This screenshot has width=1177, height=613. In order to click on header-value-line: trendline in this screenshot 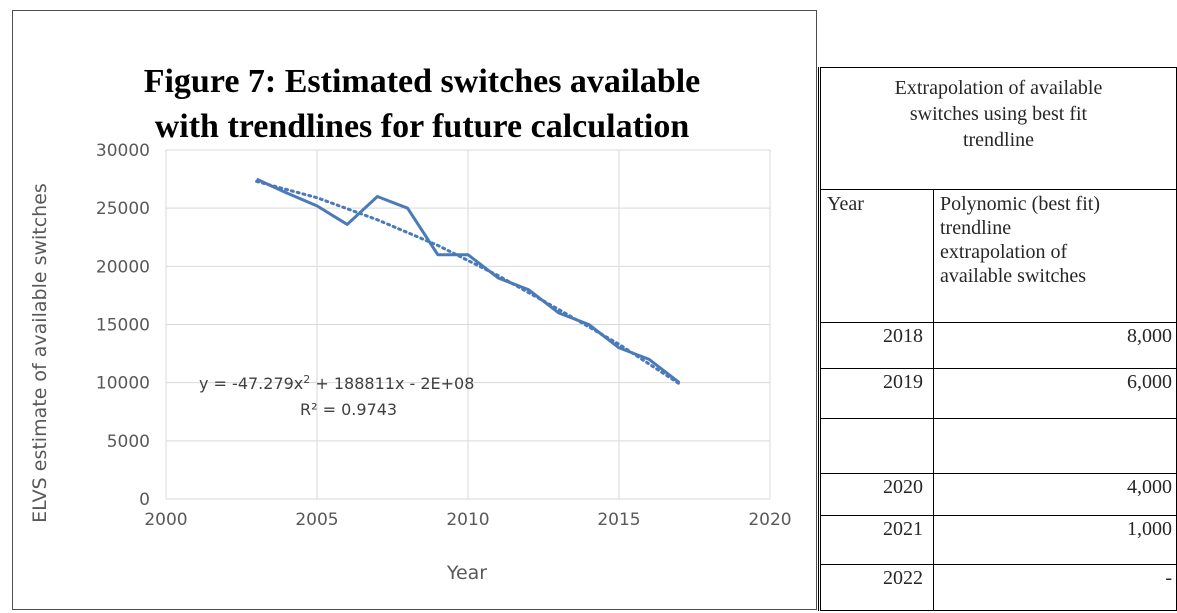, I will do `click(976, 228)`.